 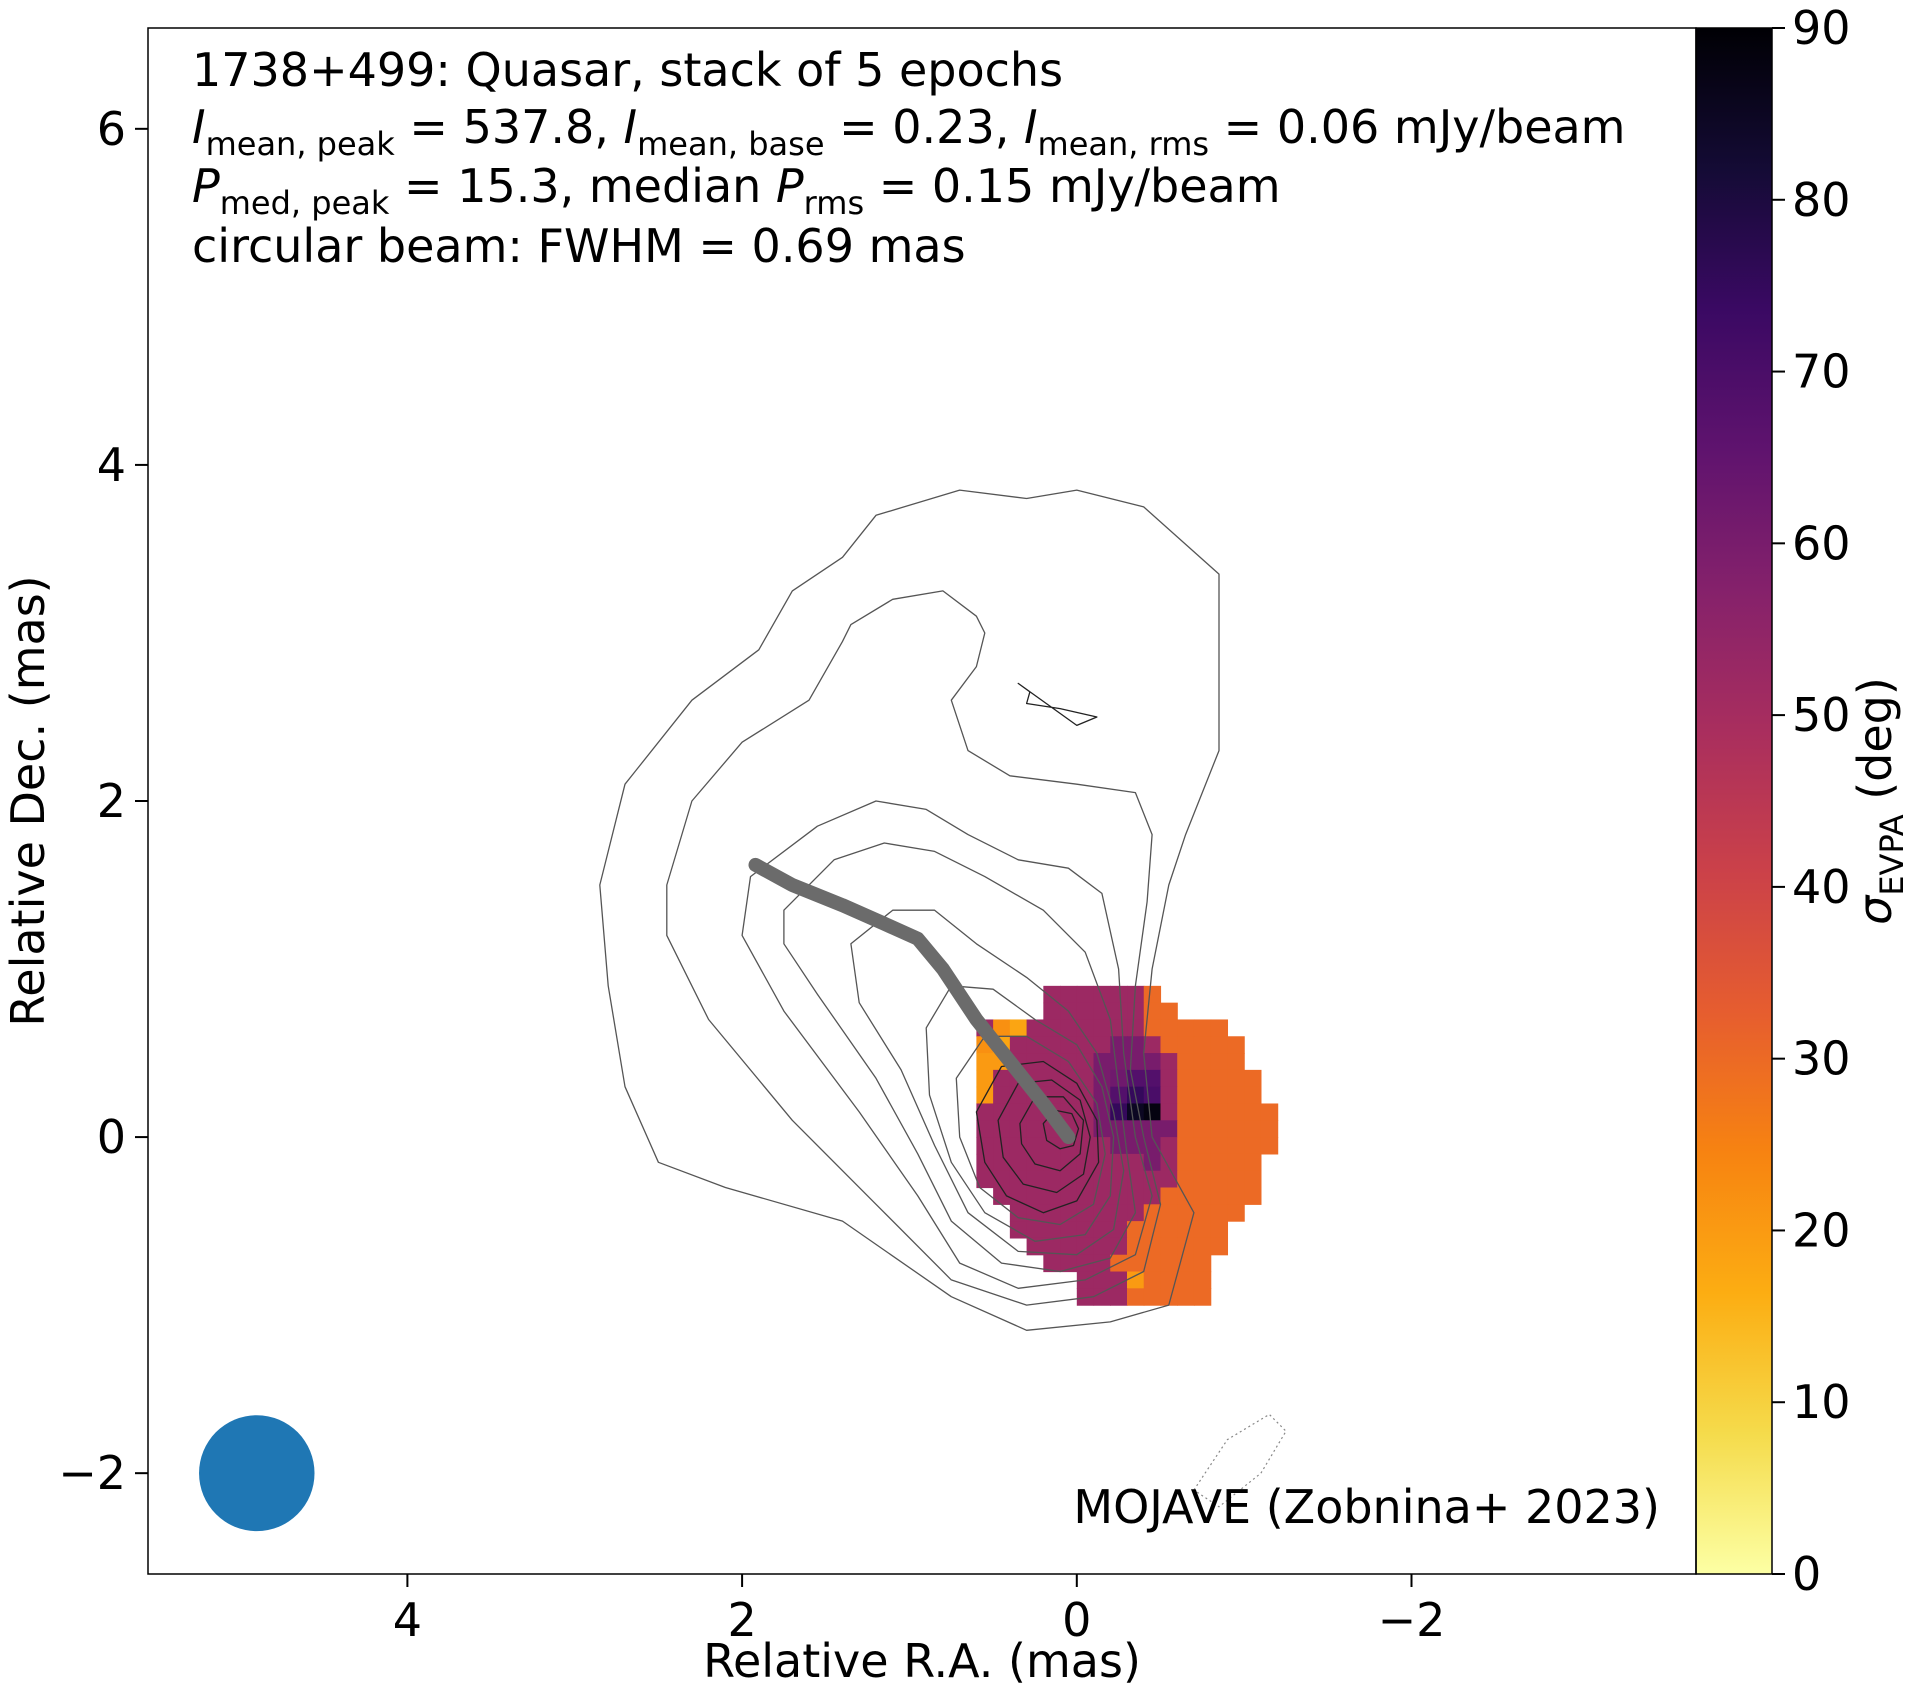 I want to click on y-tick-label: 0, so click(x=111, y=1137).